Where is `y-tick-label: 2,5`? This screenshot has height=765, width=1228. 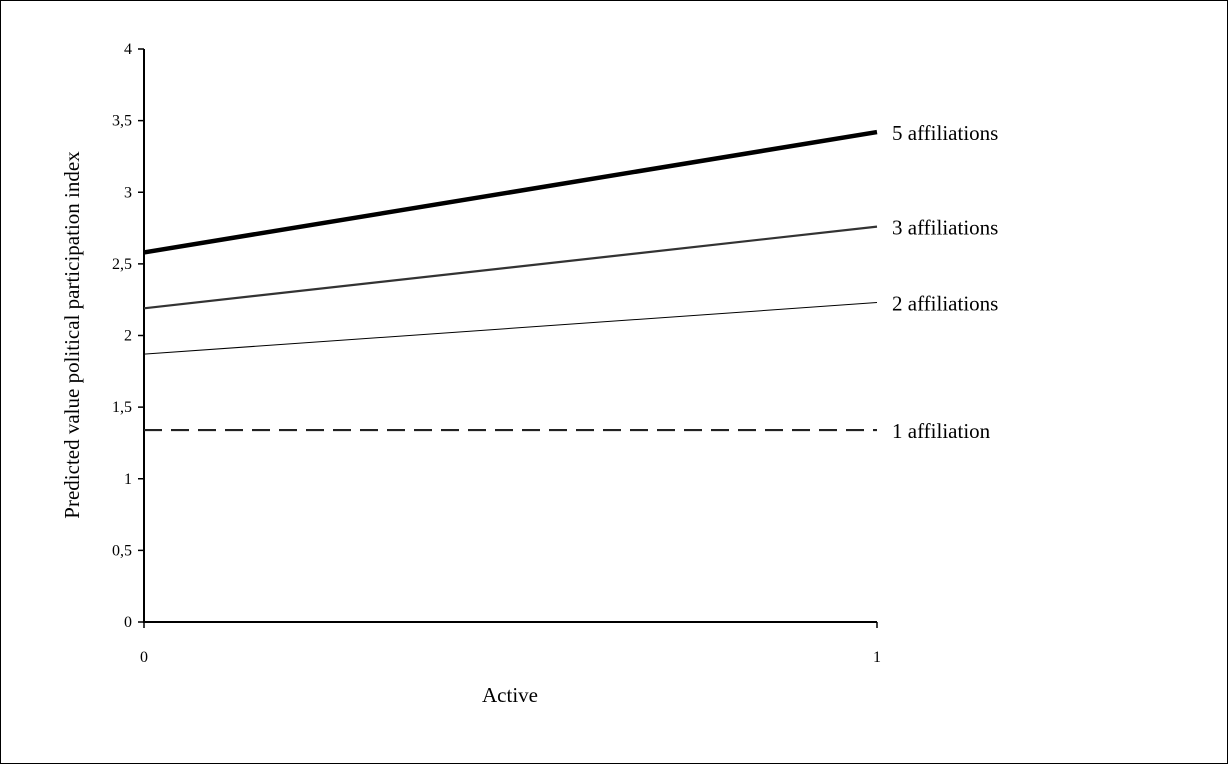 y-tick-label: 2,5 is located at coordinates (122, 264).